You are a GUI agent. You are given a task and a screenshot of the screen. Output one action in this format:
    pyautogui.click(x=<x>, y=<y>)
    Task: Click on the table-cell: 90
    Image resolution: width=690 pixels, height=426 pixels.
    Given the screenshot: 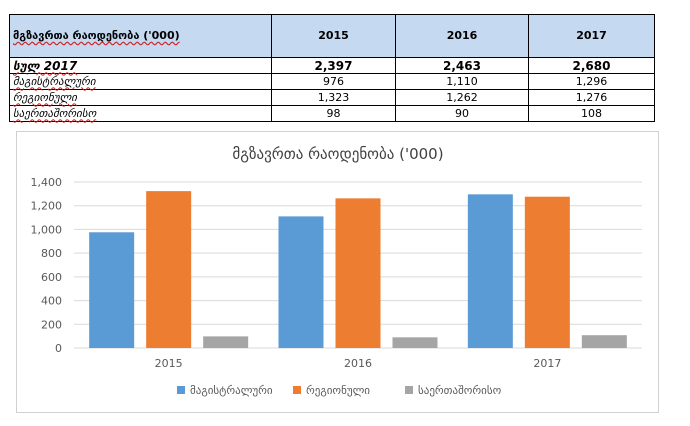 What is the action you would take?
    pyautogui.click(x=462, y=113)
    